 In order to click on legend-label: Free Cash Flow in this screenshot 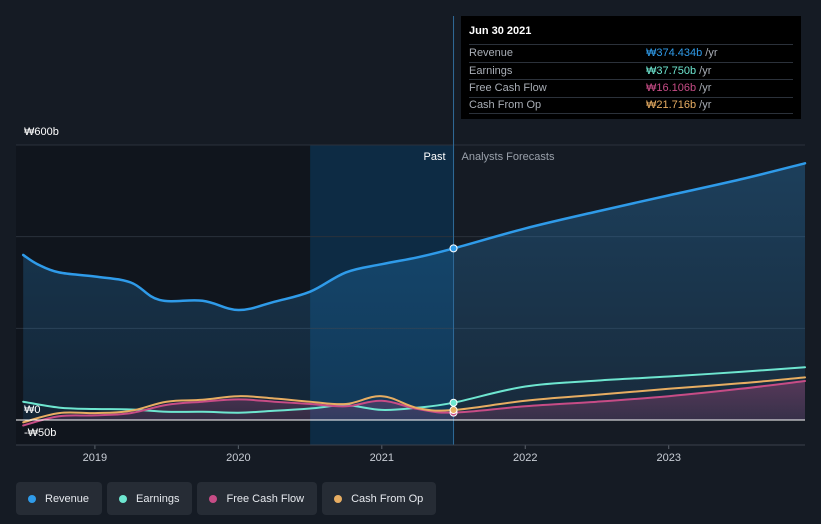, I will do `click(265, 498)`.